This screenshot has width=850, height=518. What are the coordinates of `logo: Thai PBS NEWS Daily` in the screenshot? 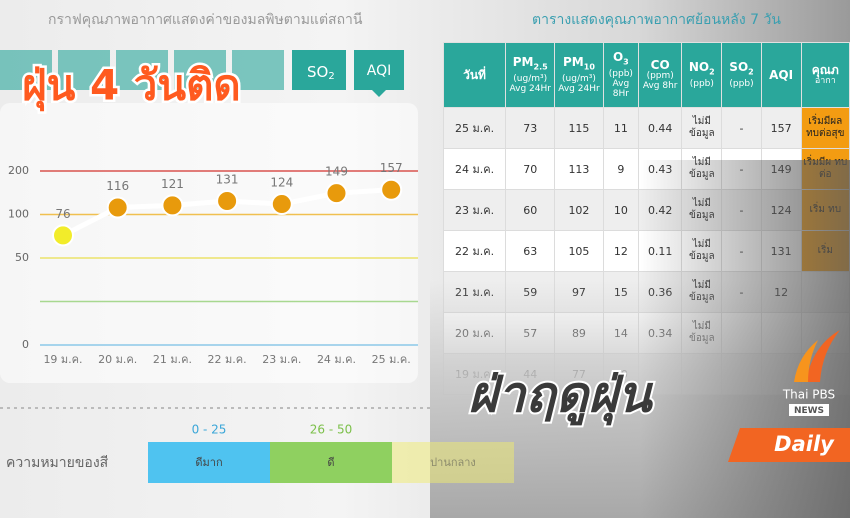 It's located at (789, 396).